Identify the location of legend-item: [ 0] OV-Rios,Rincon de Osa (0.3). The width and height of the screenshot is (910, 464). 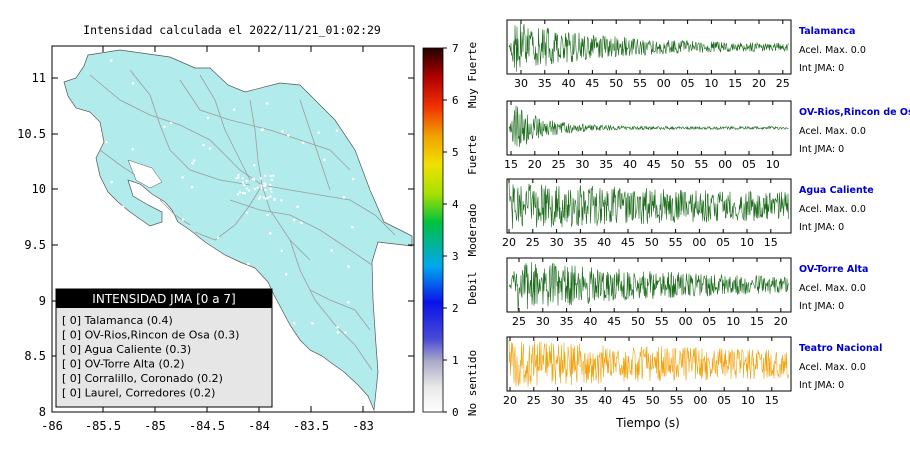
(150, 335).